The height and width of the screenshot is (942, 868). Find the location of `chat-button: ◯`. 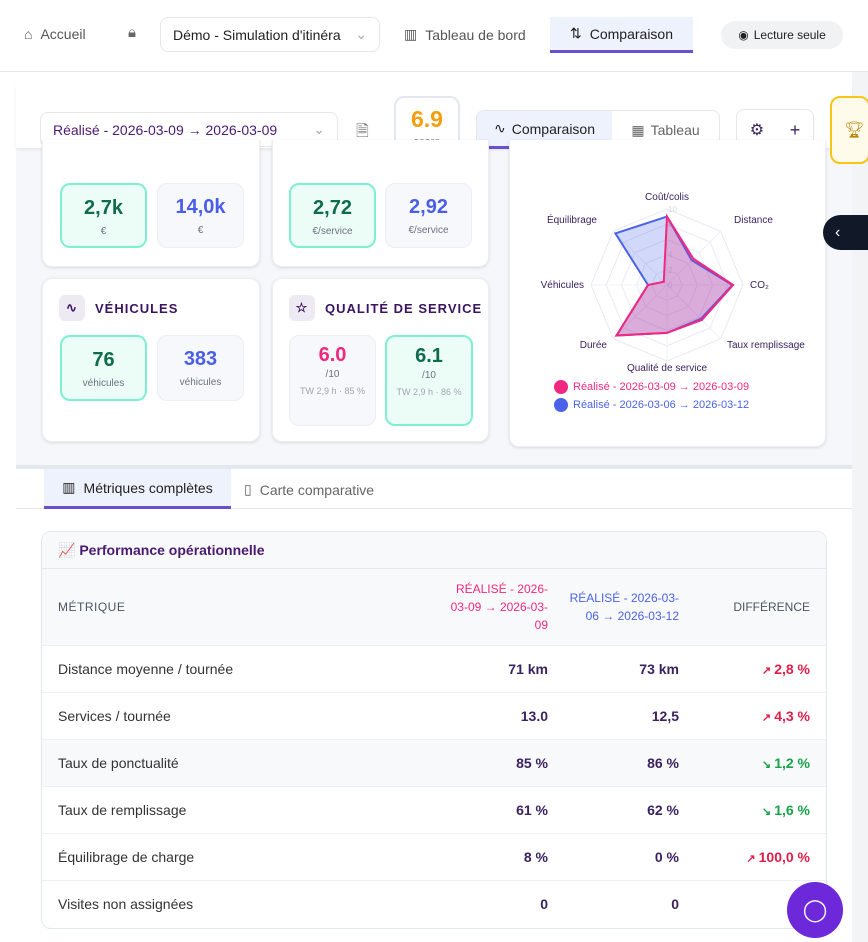

chat-button: ◯ is located at coordinates (815, 910).